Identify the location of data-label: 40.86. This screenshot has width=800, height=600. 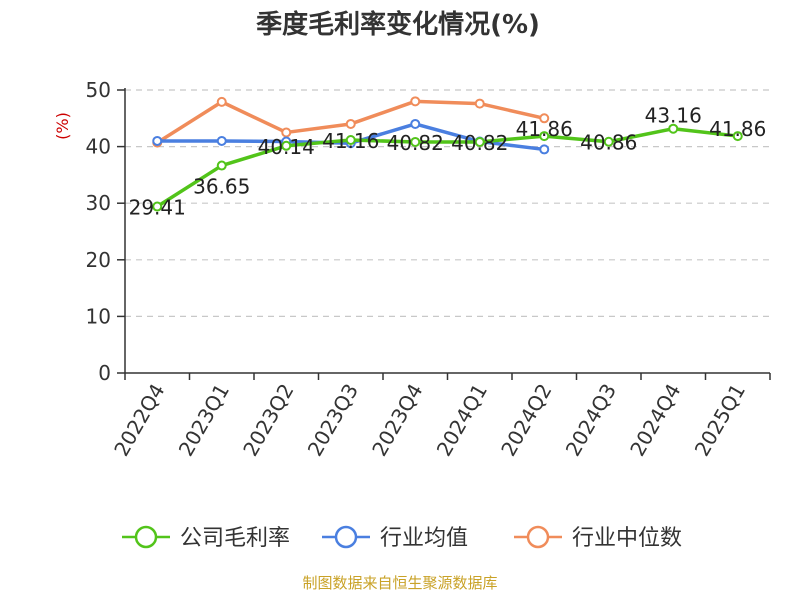
(608, 143).